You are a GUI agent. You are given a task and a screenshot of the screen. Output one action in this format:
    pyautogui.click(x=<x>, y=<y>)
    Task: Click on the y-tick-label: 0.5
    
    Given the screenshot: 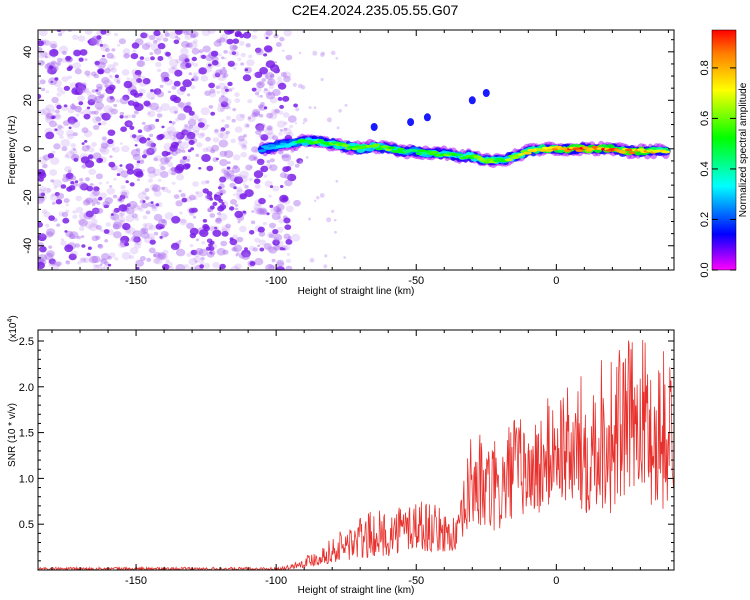 What is the action you would take?
    pyautogui.click(x=26, y=525)
    